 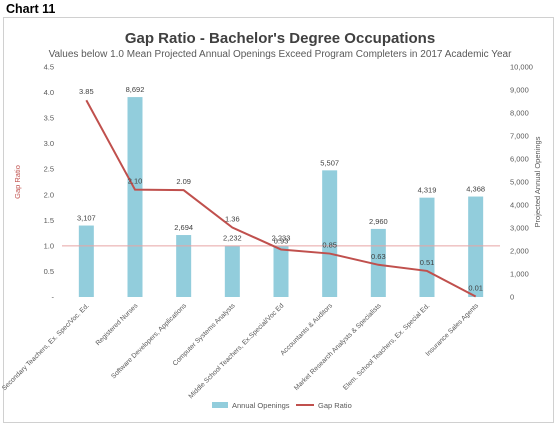 I want to click on line-data-label: 0.51, so click(x=427, y=262).